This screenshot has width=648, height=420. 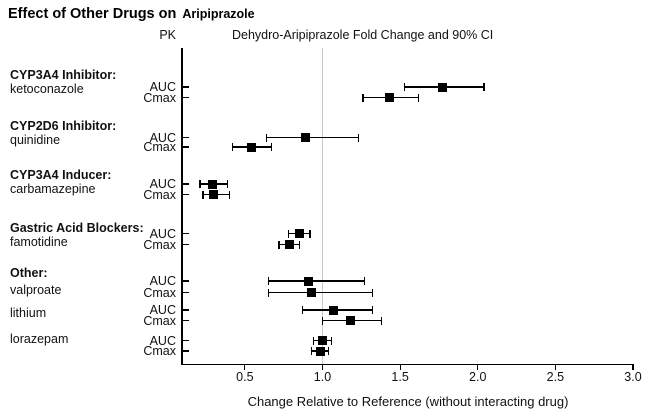 What do you see at coordinates (39, 242) in the screenshot?
I see `drug-label: famotidine` at bounding box center [39, 242].